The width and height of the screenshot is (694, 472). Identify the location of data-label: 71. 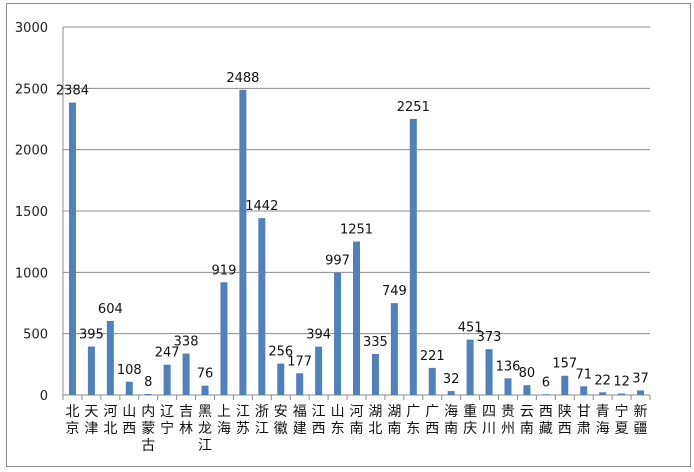
(583, 374).